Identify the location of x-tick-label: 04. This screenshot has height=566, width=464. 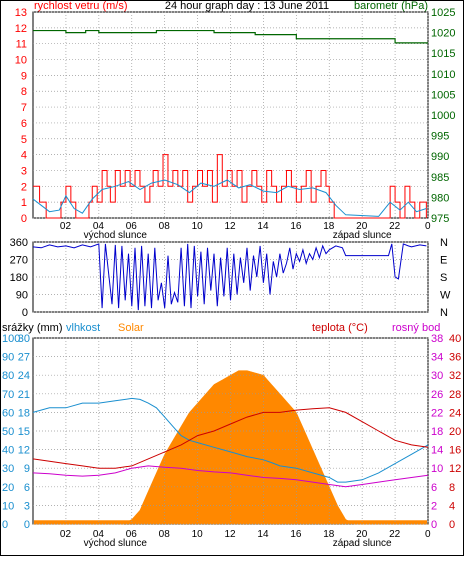
(99, 534).